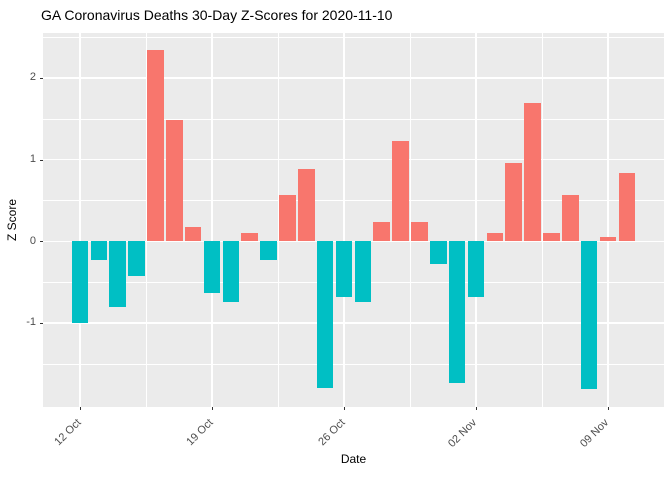  What do you see at coordinates (31, 322) in the screenshot?
I see `y-tick-label: -1` at bounding box center [31, 322].